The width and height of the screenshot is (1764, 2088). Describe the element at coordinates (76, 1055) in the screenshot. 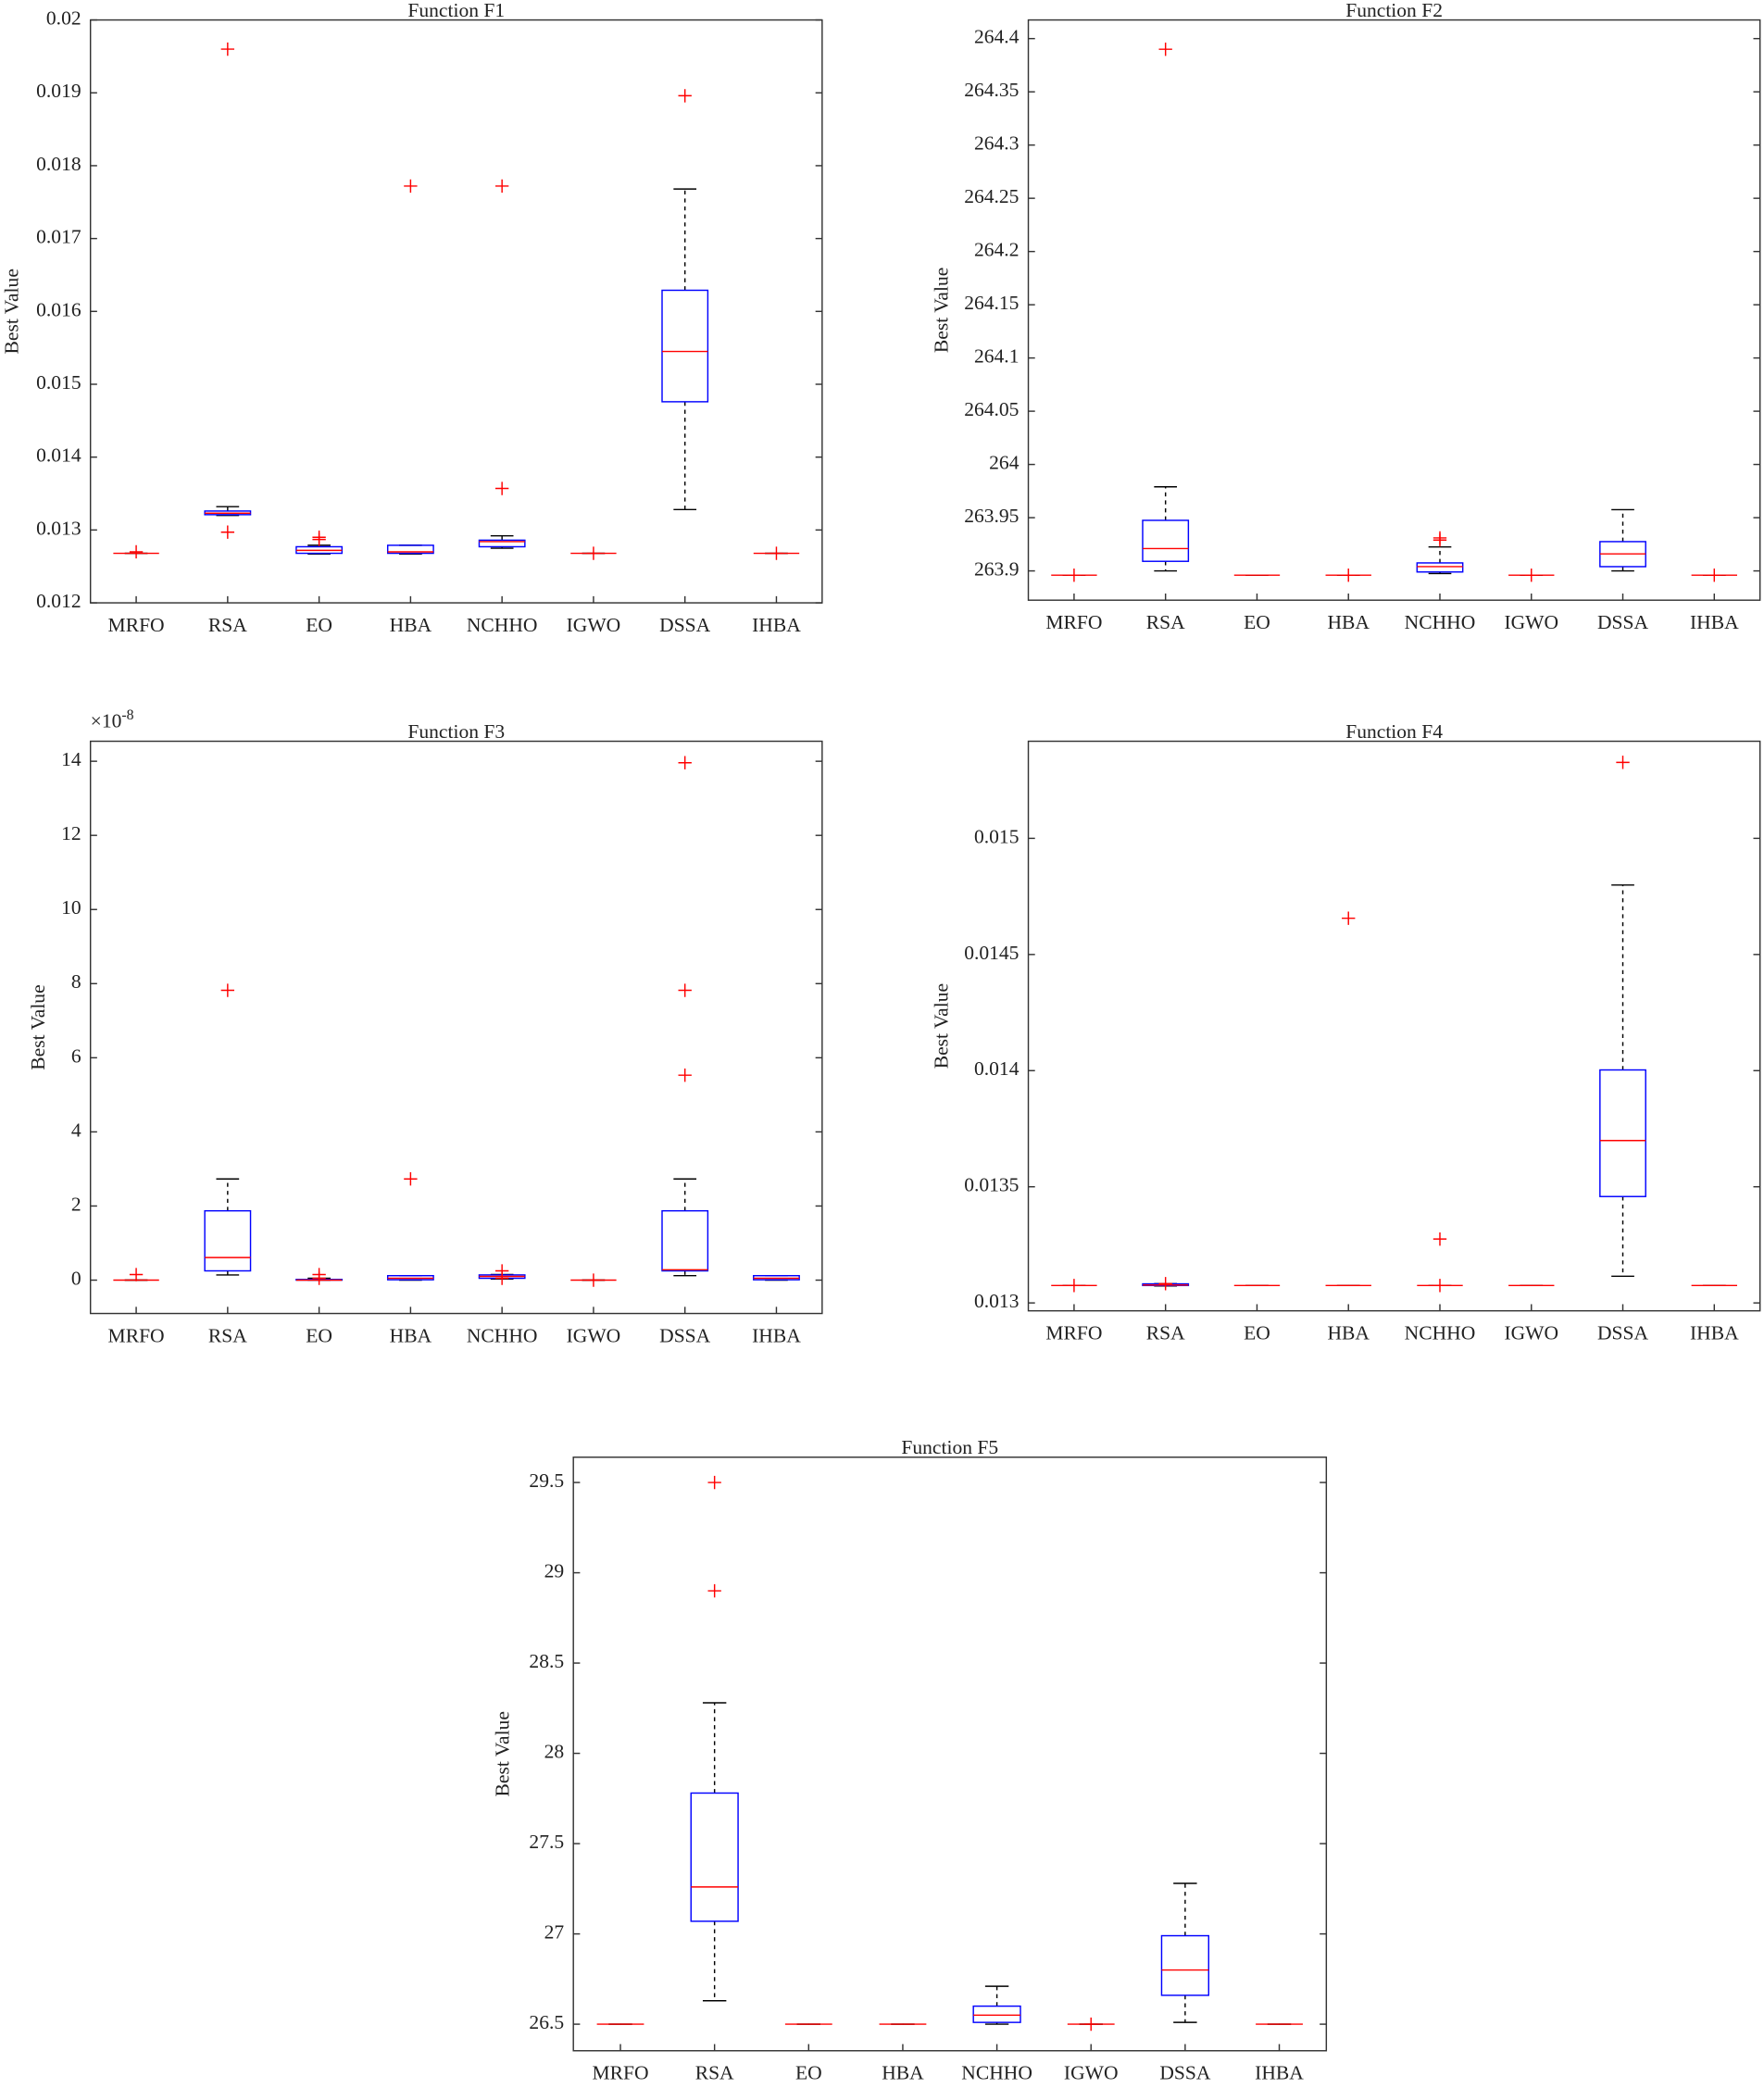

I see `y-tick-label: 6` at that location.